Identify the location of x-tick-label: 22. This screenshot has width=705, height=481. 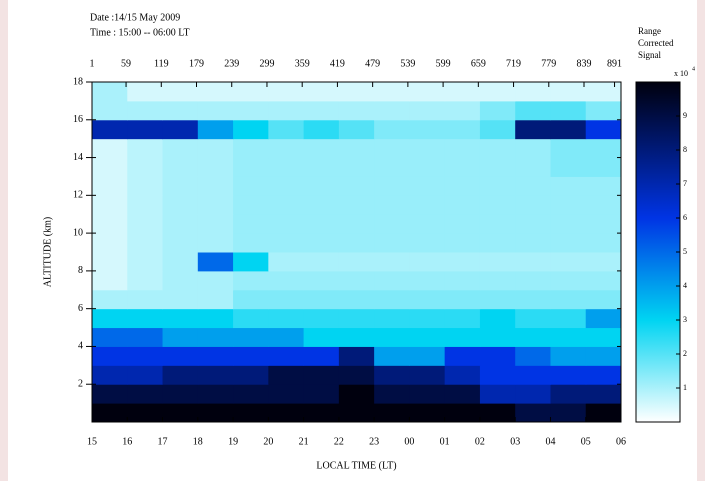
(339, 441).